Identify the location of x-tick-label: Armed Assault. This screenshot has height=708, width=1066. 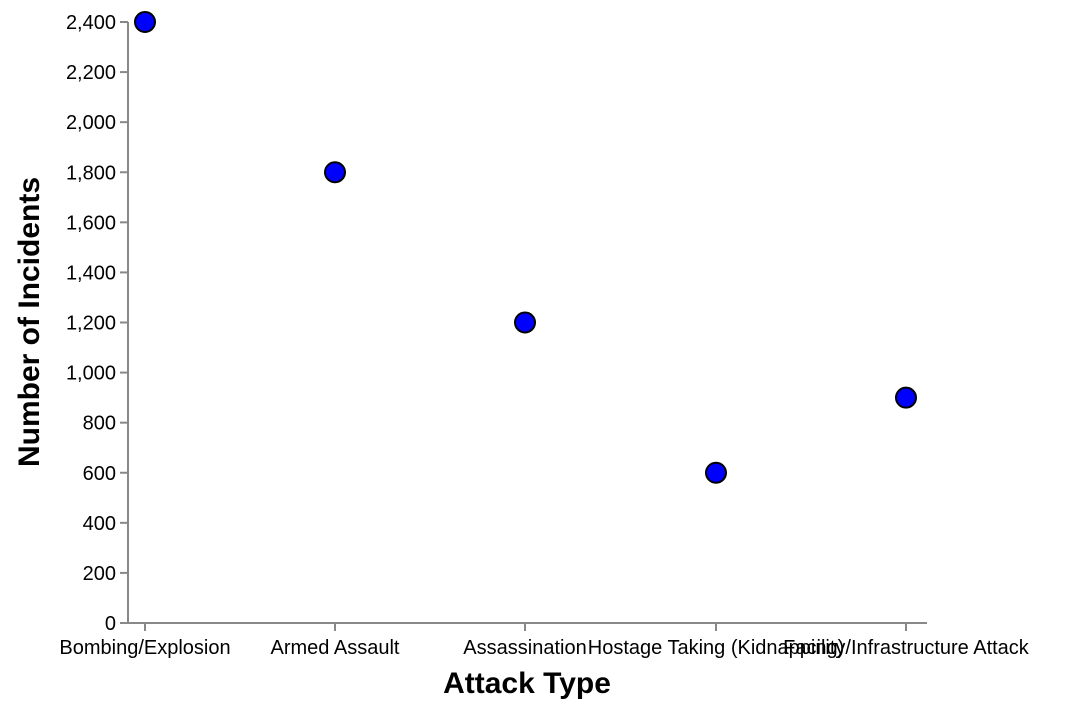
(335, 648).